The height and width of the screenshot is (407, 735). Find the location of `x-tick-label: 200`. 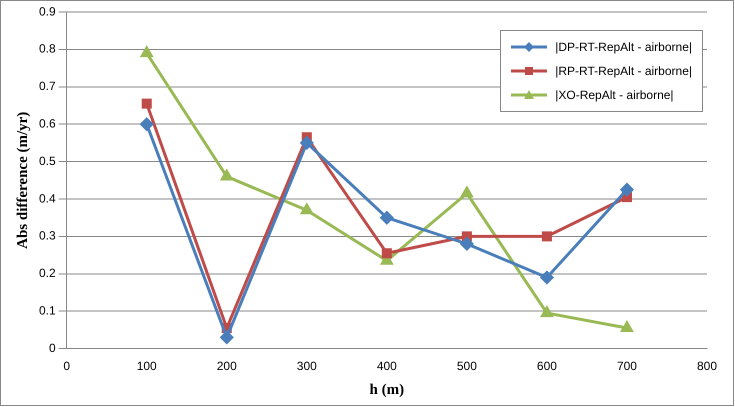

x-tick-label: 200 is located at coordinates (227, 366).